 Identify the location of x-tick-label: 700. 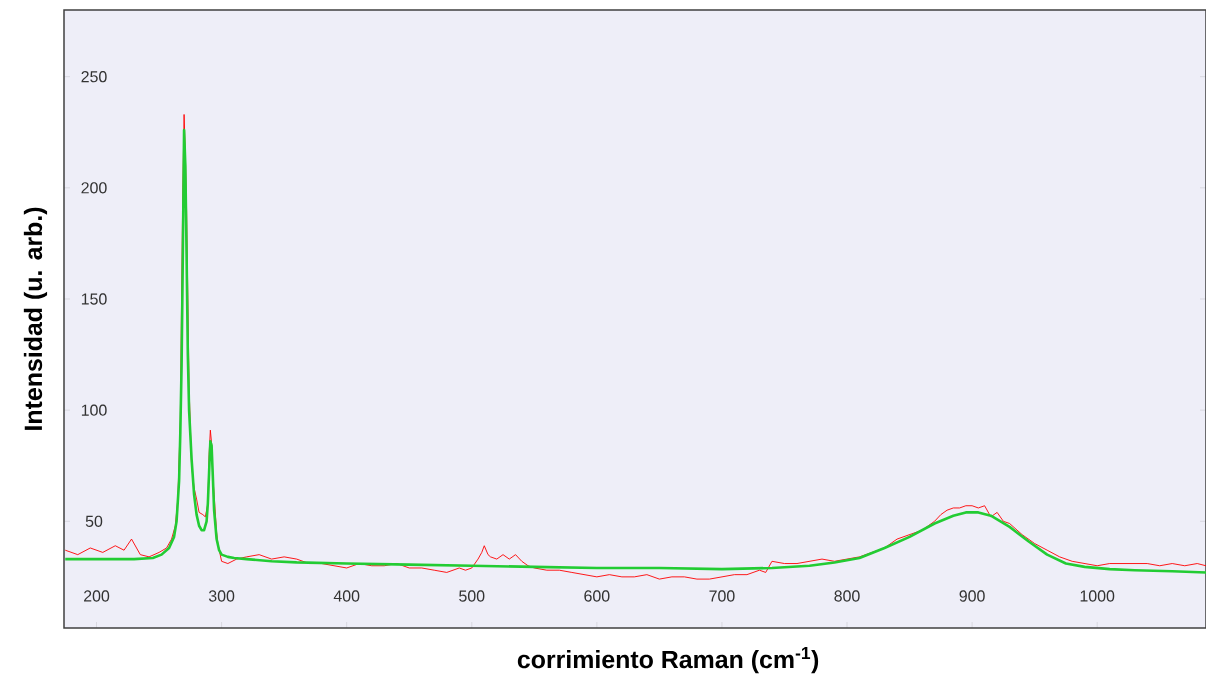
(722, 596).